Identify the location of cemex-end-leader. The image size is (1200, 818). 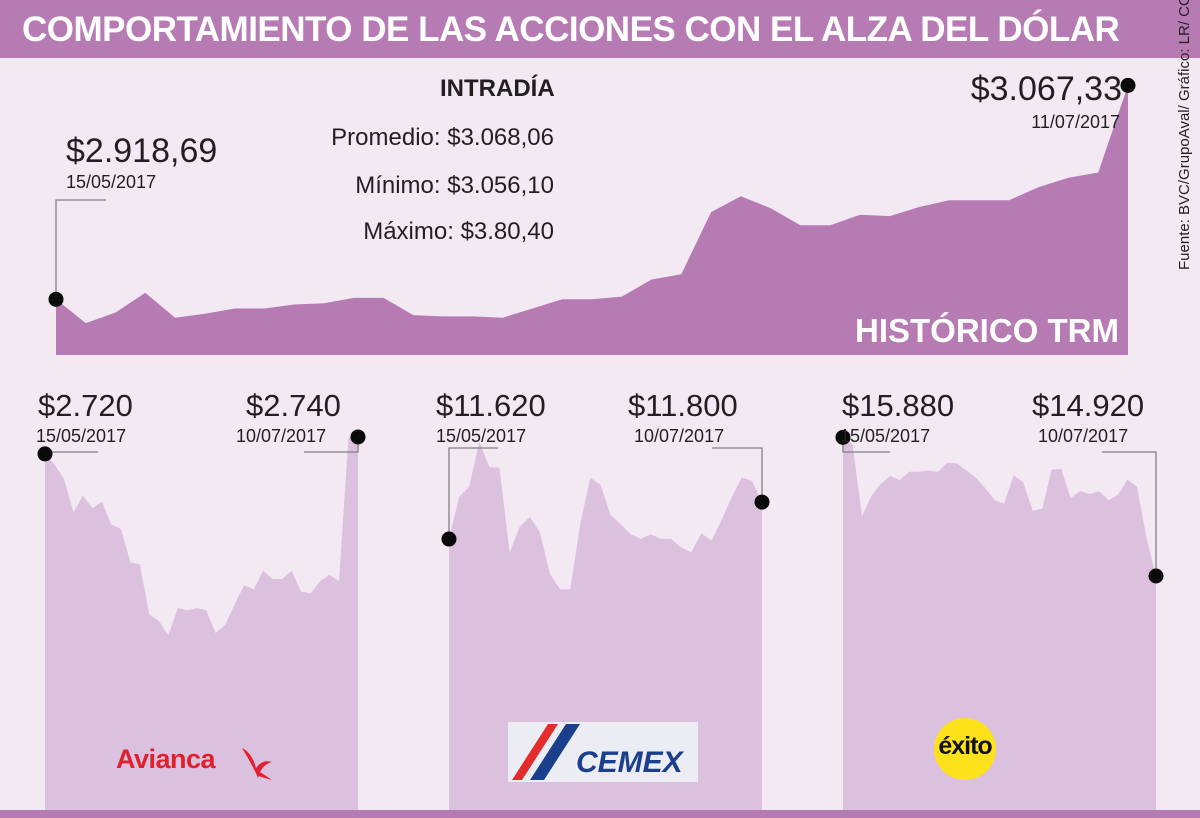
(737, 475).